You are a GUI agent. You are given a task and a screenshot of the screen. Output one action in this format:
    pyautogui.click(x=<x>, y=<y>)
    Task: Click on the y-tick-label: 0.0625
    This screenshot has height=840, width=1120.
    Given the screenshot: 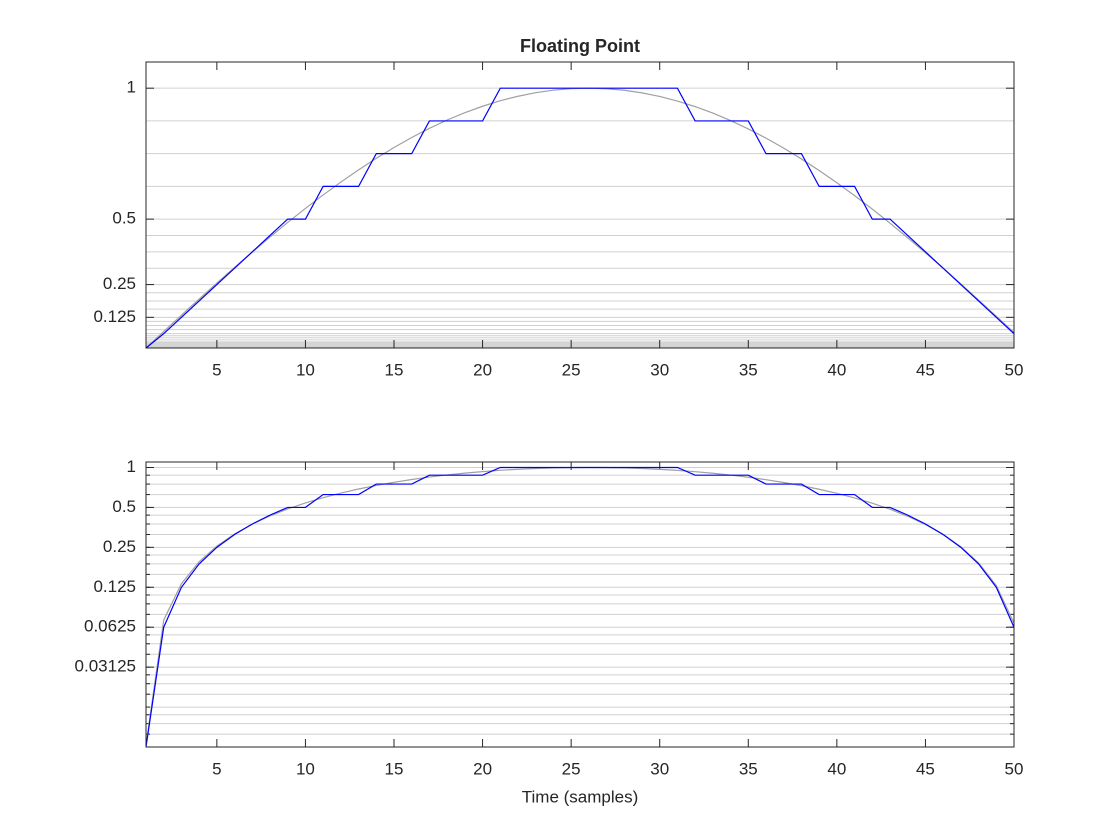 What is the action you would take?
    pyautogui.click(x=110, y=626)
    